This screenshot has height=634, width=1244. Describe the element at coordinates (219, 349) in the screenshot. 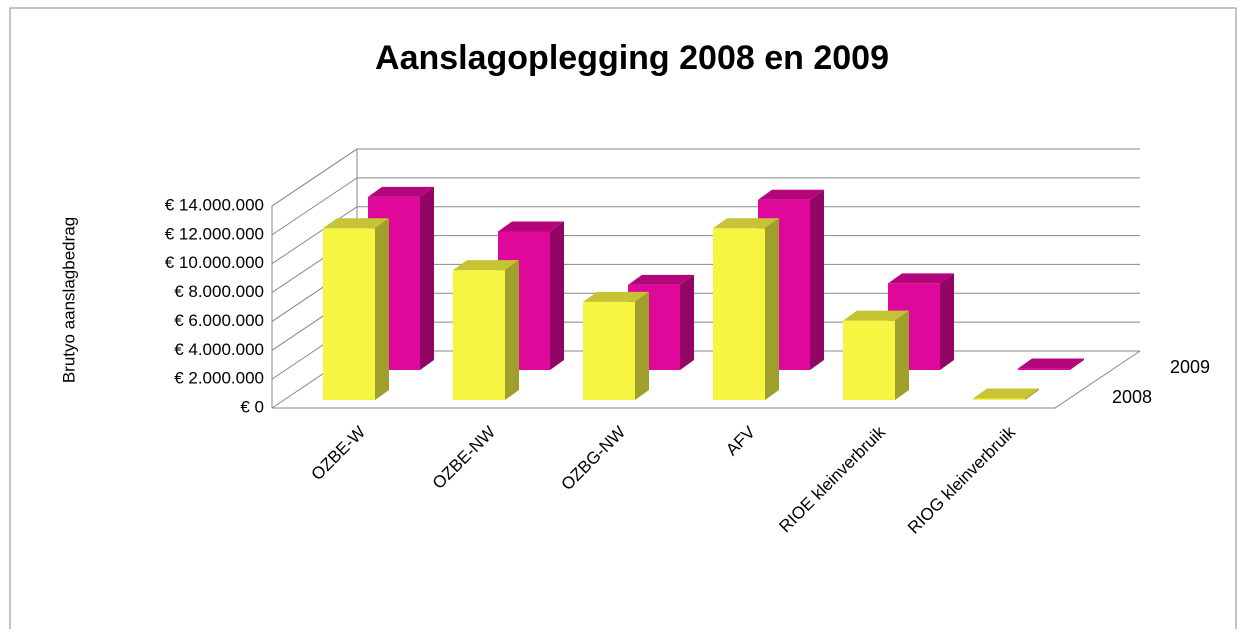

I see `y-tick-label: € 4.000.000` at that location.